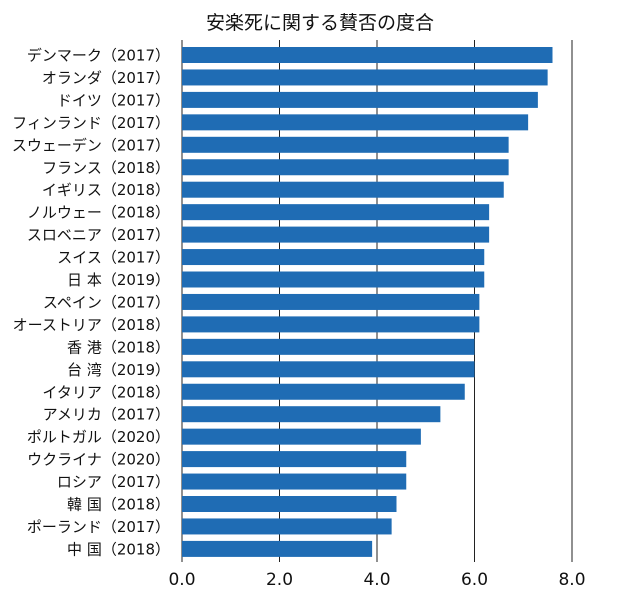 This screenshot has height=605, width=640. Describe the element at coordinates (91, 325) in the screenshot. I see `category-label-12: オーストリア（2018）` at that location.